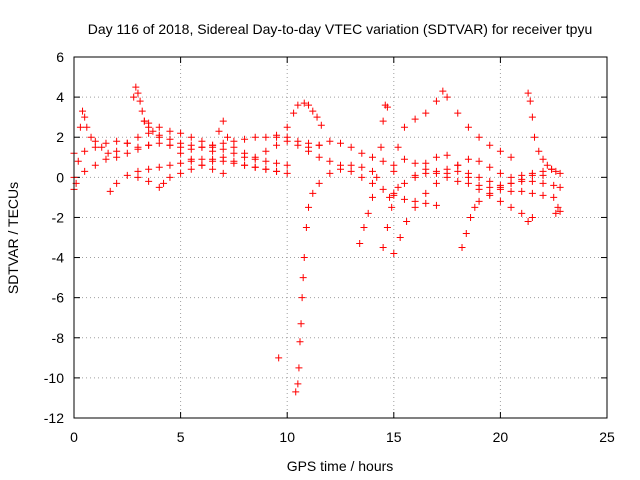  Describe the element at coordinates (501, 437) in the screenshot. I see `x-tick-label: 20` at that location.